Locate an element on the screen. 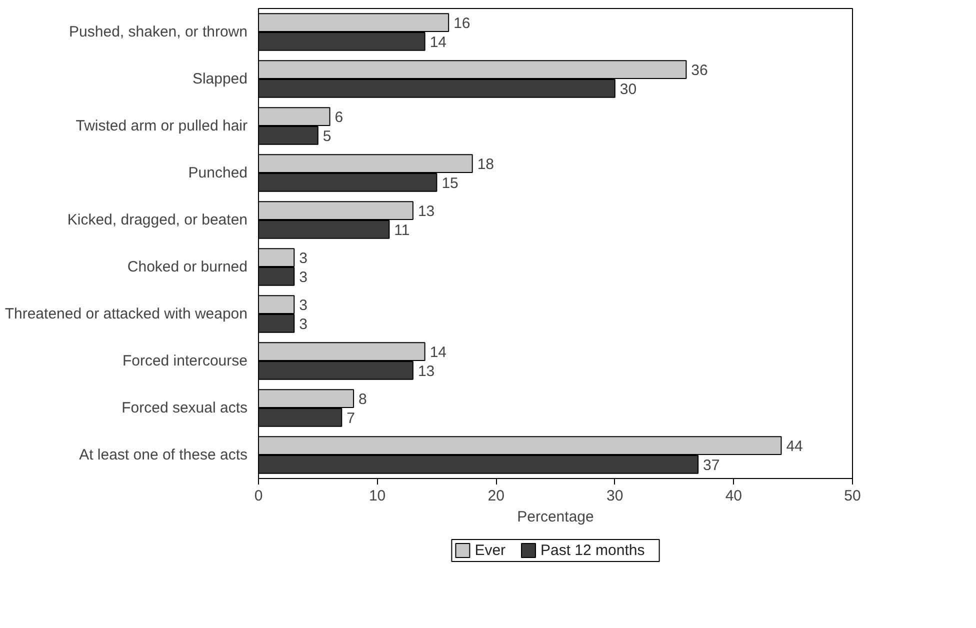  y-tick-label: At least one of these acts is located at coordinates (163, 455).